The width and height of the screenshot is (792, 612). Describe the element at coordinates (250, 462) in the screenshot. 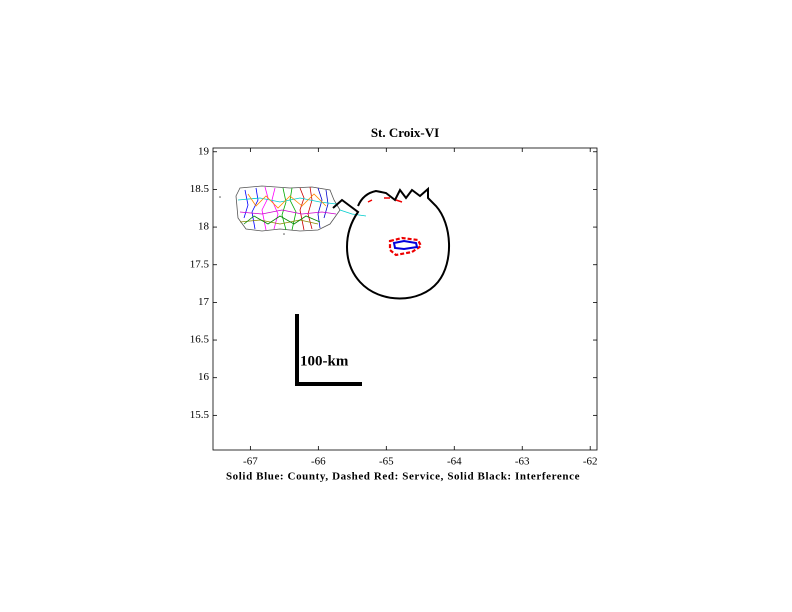

I see `x-tick-label: -67` at that location.